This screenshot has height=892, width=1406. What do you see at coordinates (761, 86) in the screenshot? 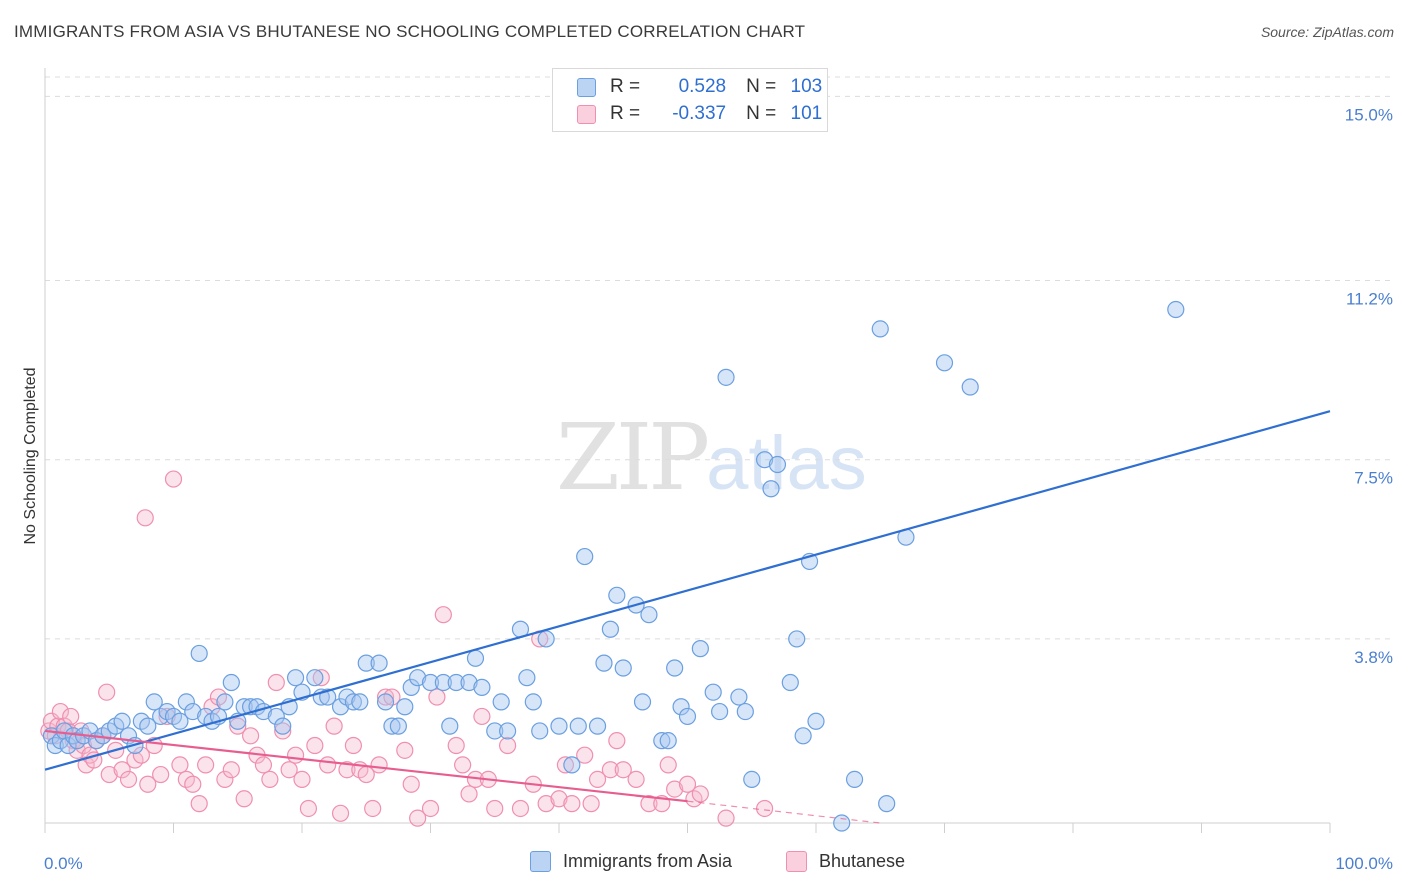
I see `legend-n-label: N =` at bounding box center [761, 86].